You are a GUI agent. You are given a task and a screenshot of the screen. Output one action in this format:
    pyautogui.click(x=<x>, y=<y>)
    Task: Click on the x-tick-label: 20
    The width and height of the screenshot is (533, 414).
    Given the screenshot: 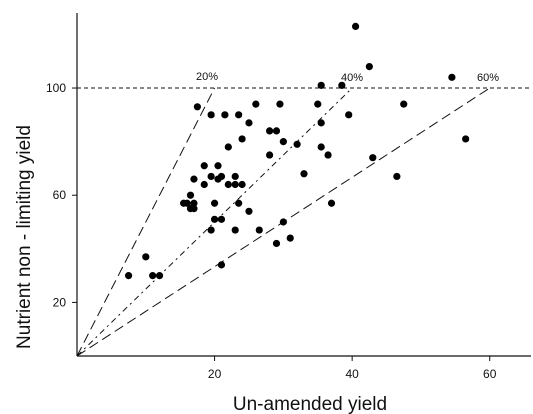 What is the action you would take?
    pyautogui.click(x=215, y=374)
    